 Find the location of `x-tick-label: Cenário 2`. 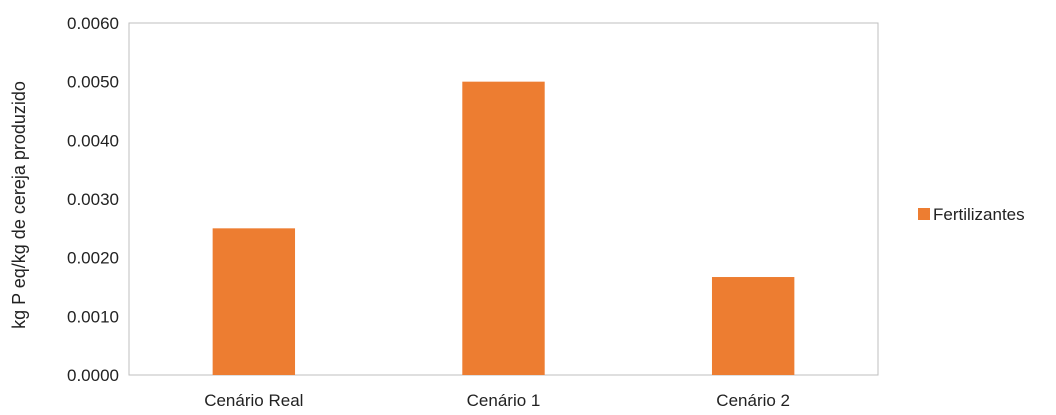

x-tick-label: Cenário 2 is located at coordinates (753, 400).